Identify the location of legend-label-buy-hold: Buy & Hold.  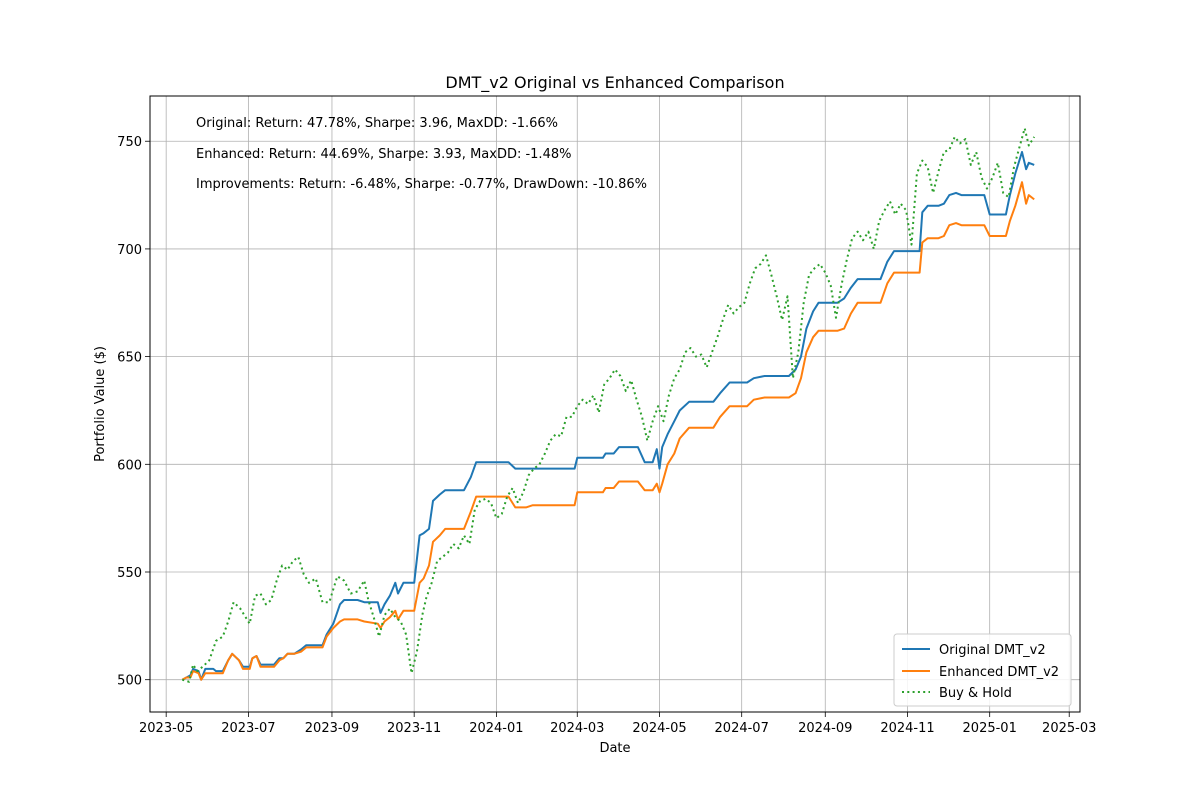
(975, 693).